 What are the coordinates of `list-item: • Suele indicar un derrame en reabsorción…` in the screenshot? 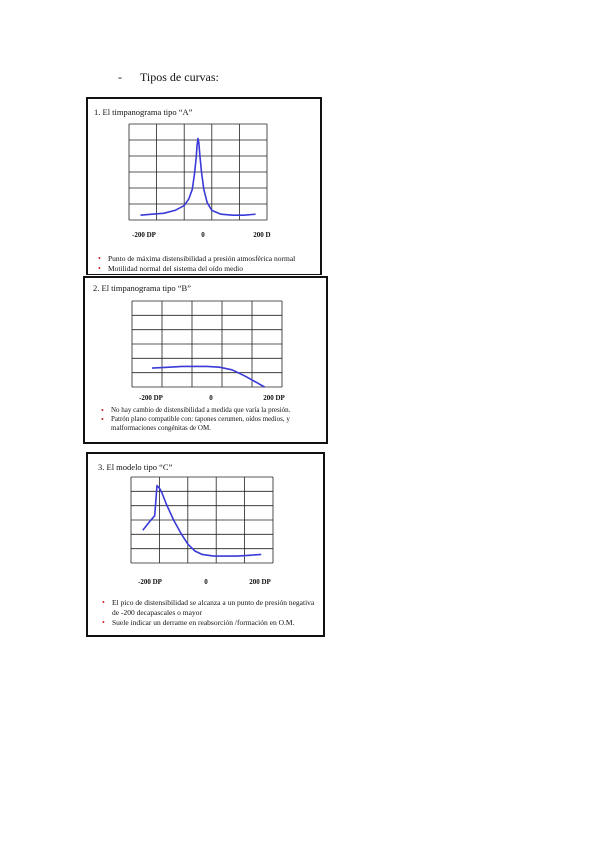 It's located at (198, 622).